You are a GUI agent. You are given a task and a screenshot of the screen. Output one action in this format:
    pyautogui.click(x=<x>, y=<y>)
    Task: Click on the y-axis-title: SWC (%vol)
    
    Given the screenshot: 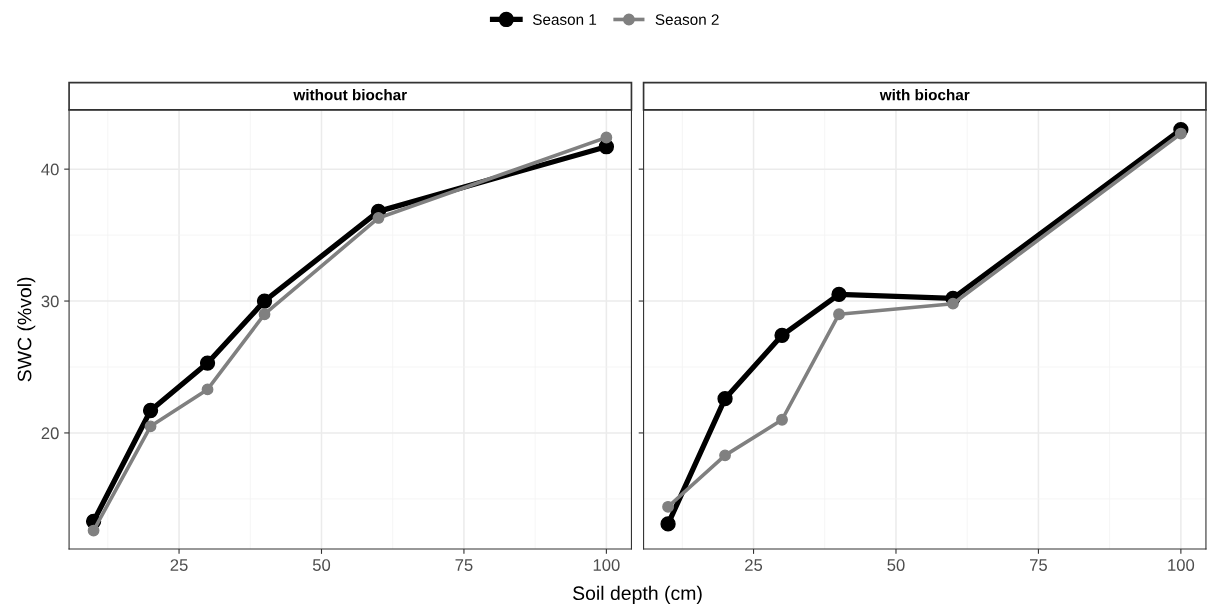 What is the action you would take?
    pyautogui.click(x=26, y=329)
    